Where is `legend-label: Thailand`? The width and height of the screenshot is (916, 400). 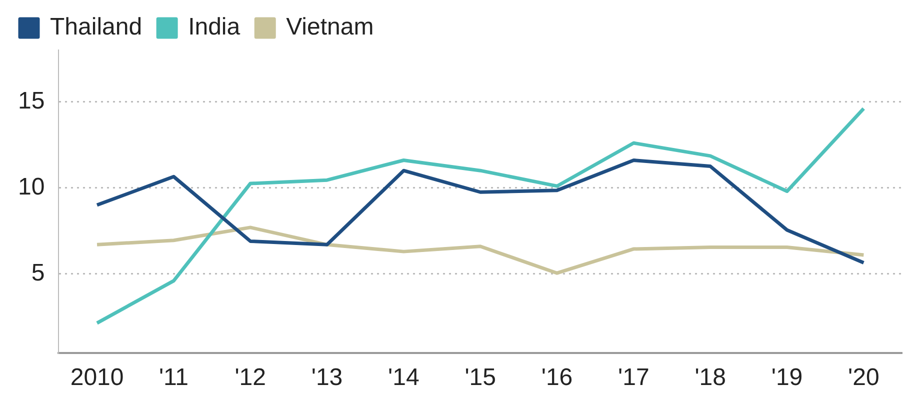
legend-label: Thailand is located at coordinates (96, 27).